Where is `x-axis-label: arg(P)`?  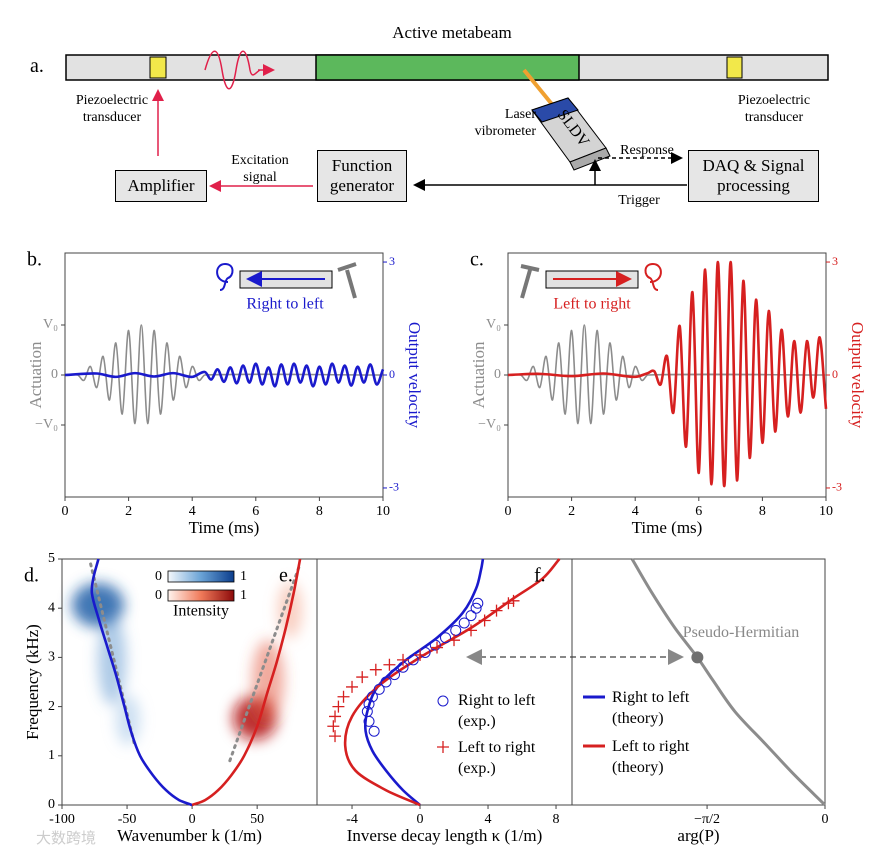
x-axis-label: arg(P) is located at coordinates (698, 835).